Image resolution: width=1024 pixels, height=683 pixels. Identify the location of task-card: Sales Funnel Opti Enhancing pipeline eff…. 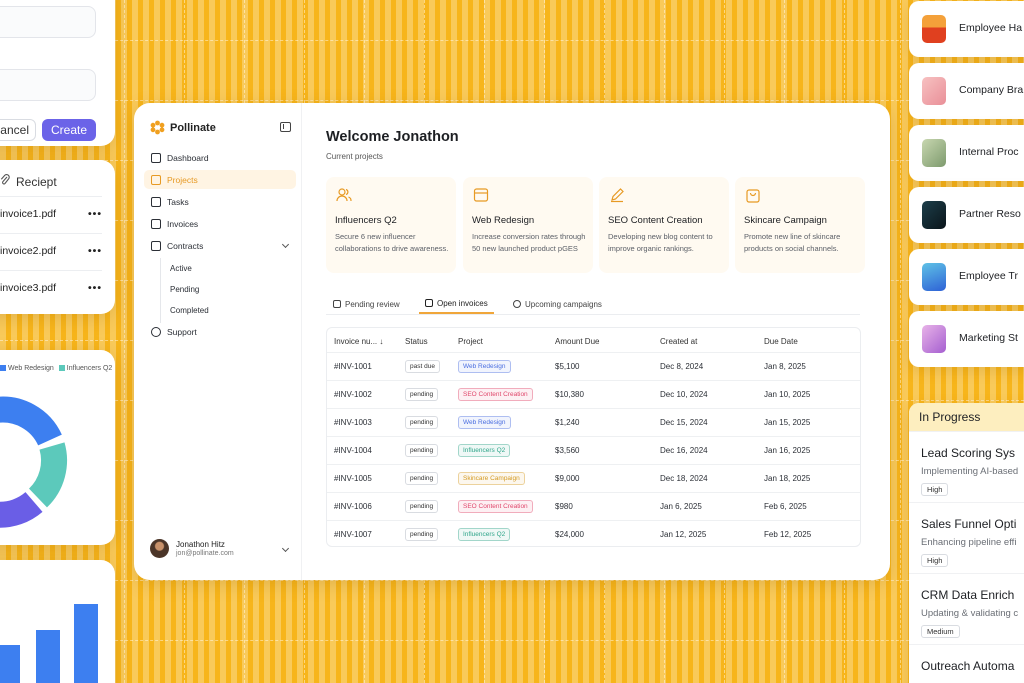
(966, 537).